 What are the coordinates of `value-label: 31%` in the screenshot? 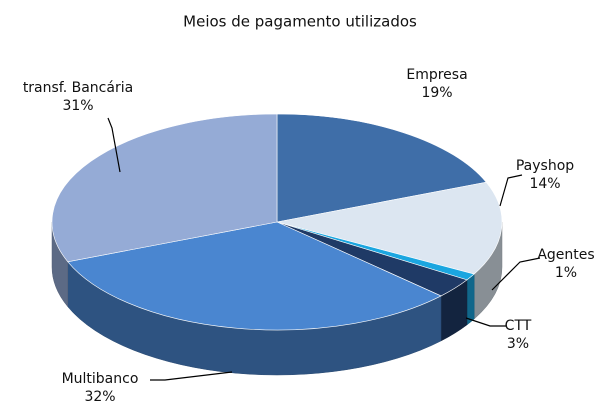 It's located at (77, 106).